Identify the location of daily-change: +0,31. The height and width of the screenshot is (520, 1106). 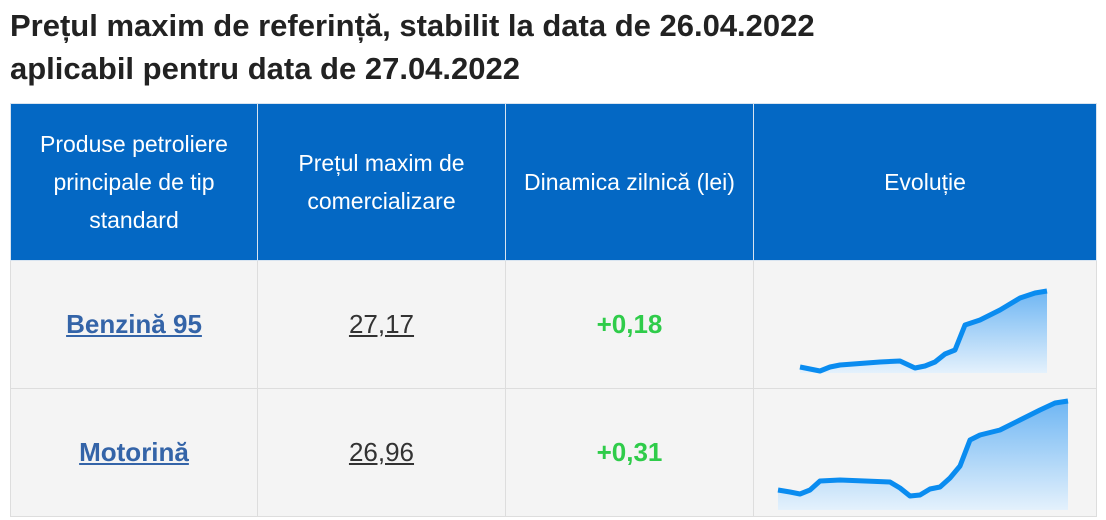
(629, 452).